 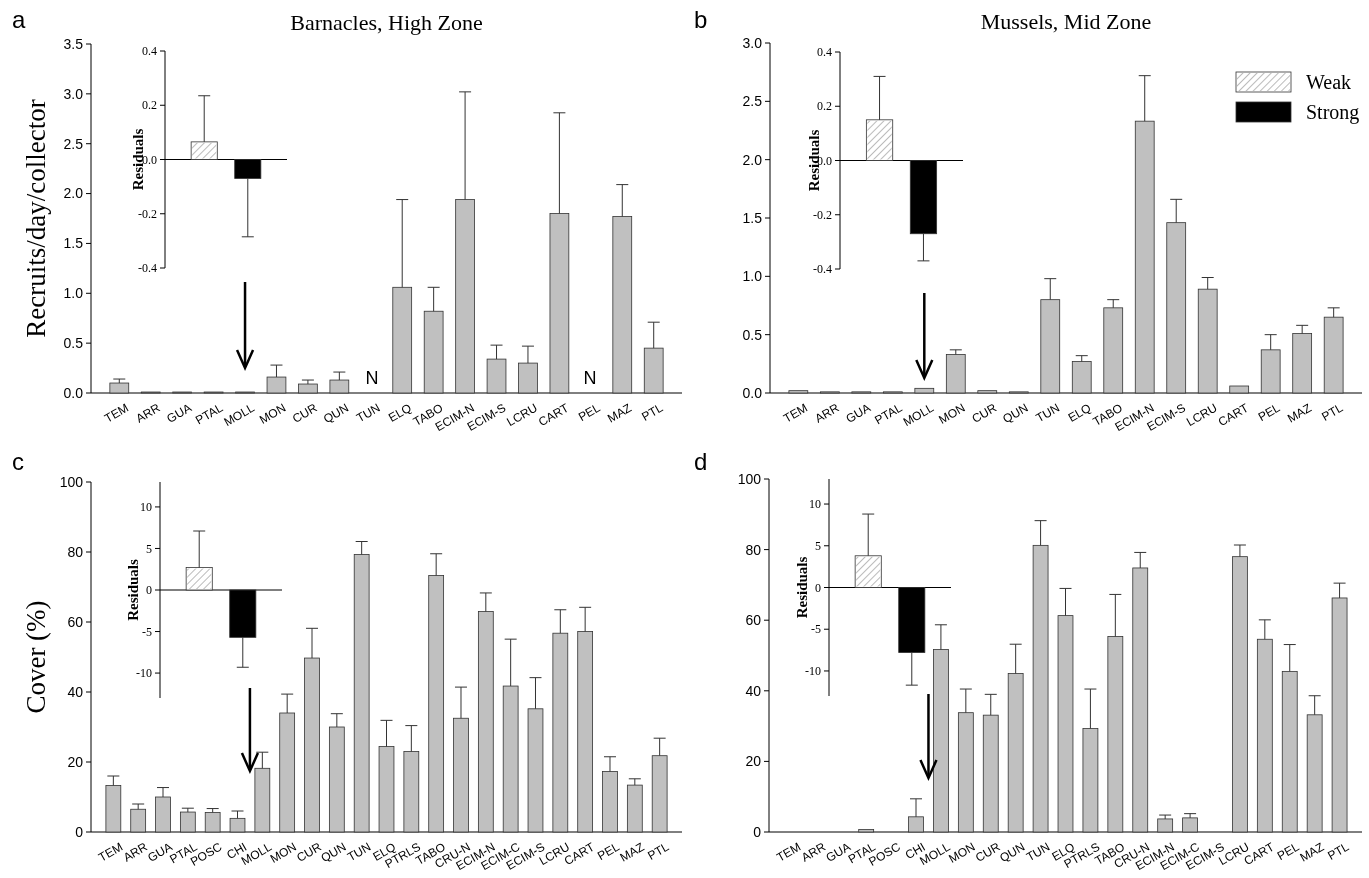 What do you see at coordinates (35, 657) in the screenshot?
I see `y-axis-title: Cover (%)` at bounding box center [35, 657].